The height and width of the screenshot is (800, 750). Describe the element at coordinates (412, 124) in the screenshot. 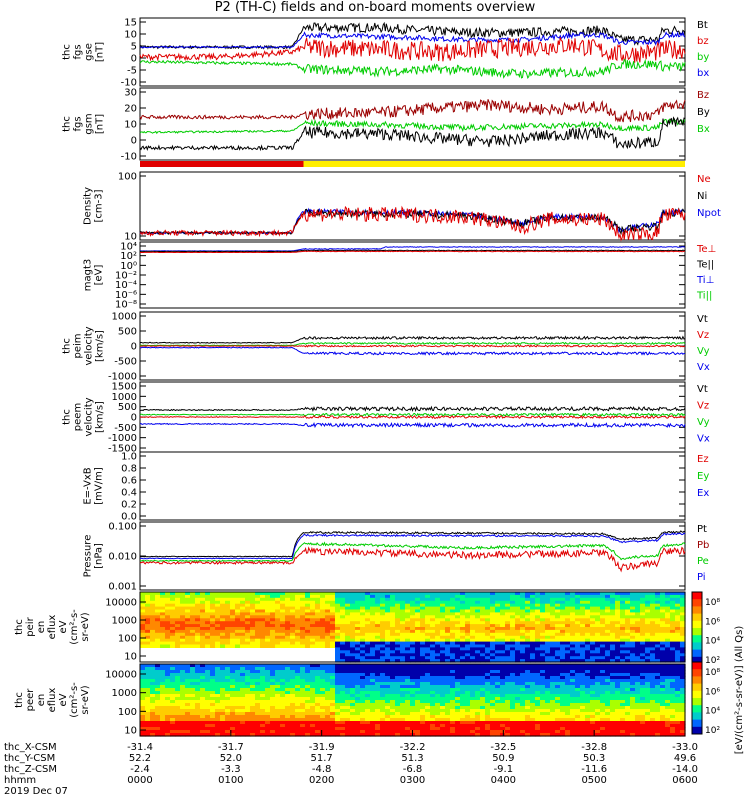

I see `panel-frame-fgs-gsm` at that location.